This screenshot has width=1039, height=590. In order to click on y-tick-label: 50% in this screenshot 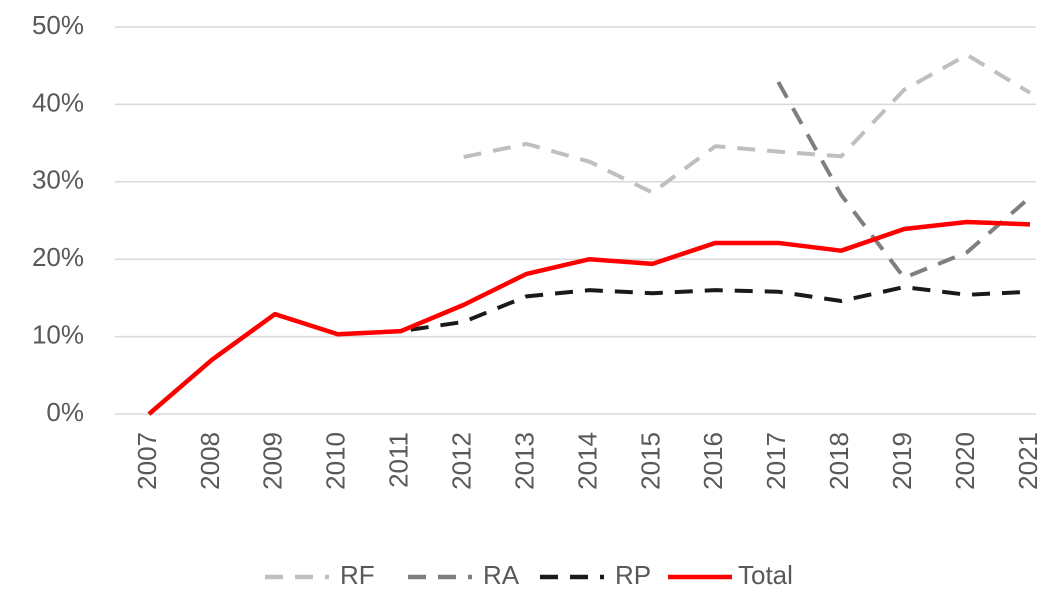, I will do `click(58, 25)`.